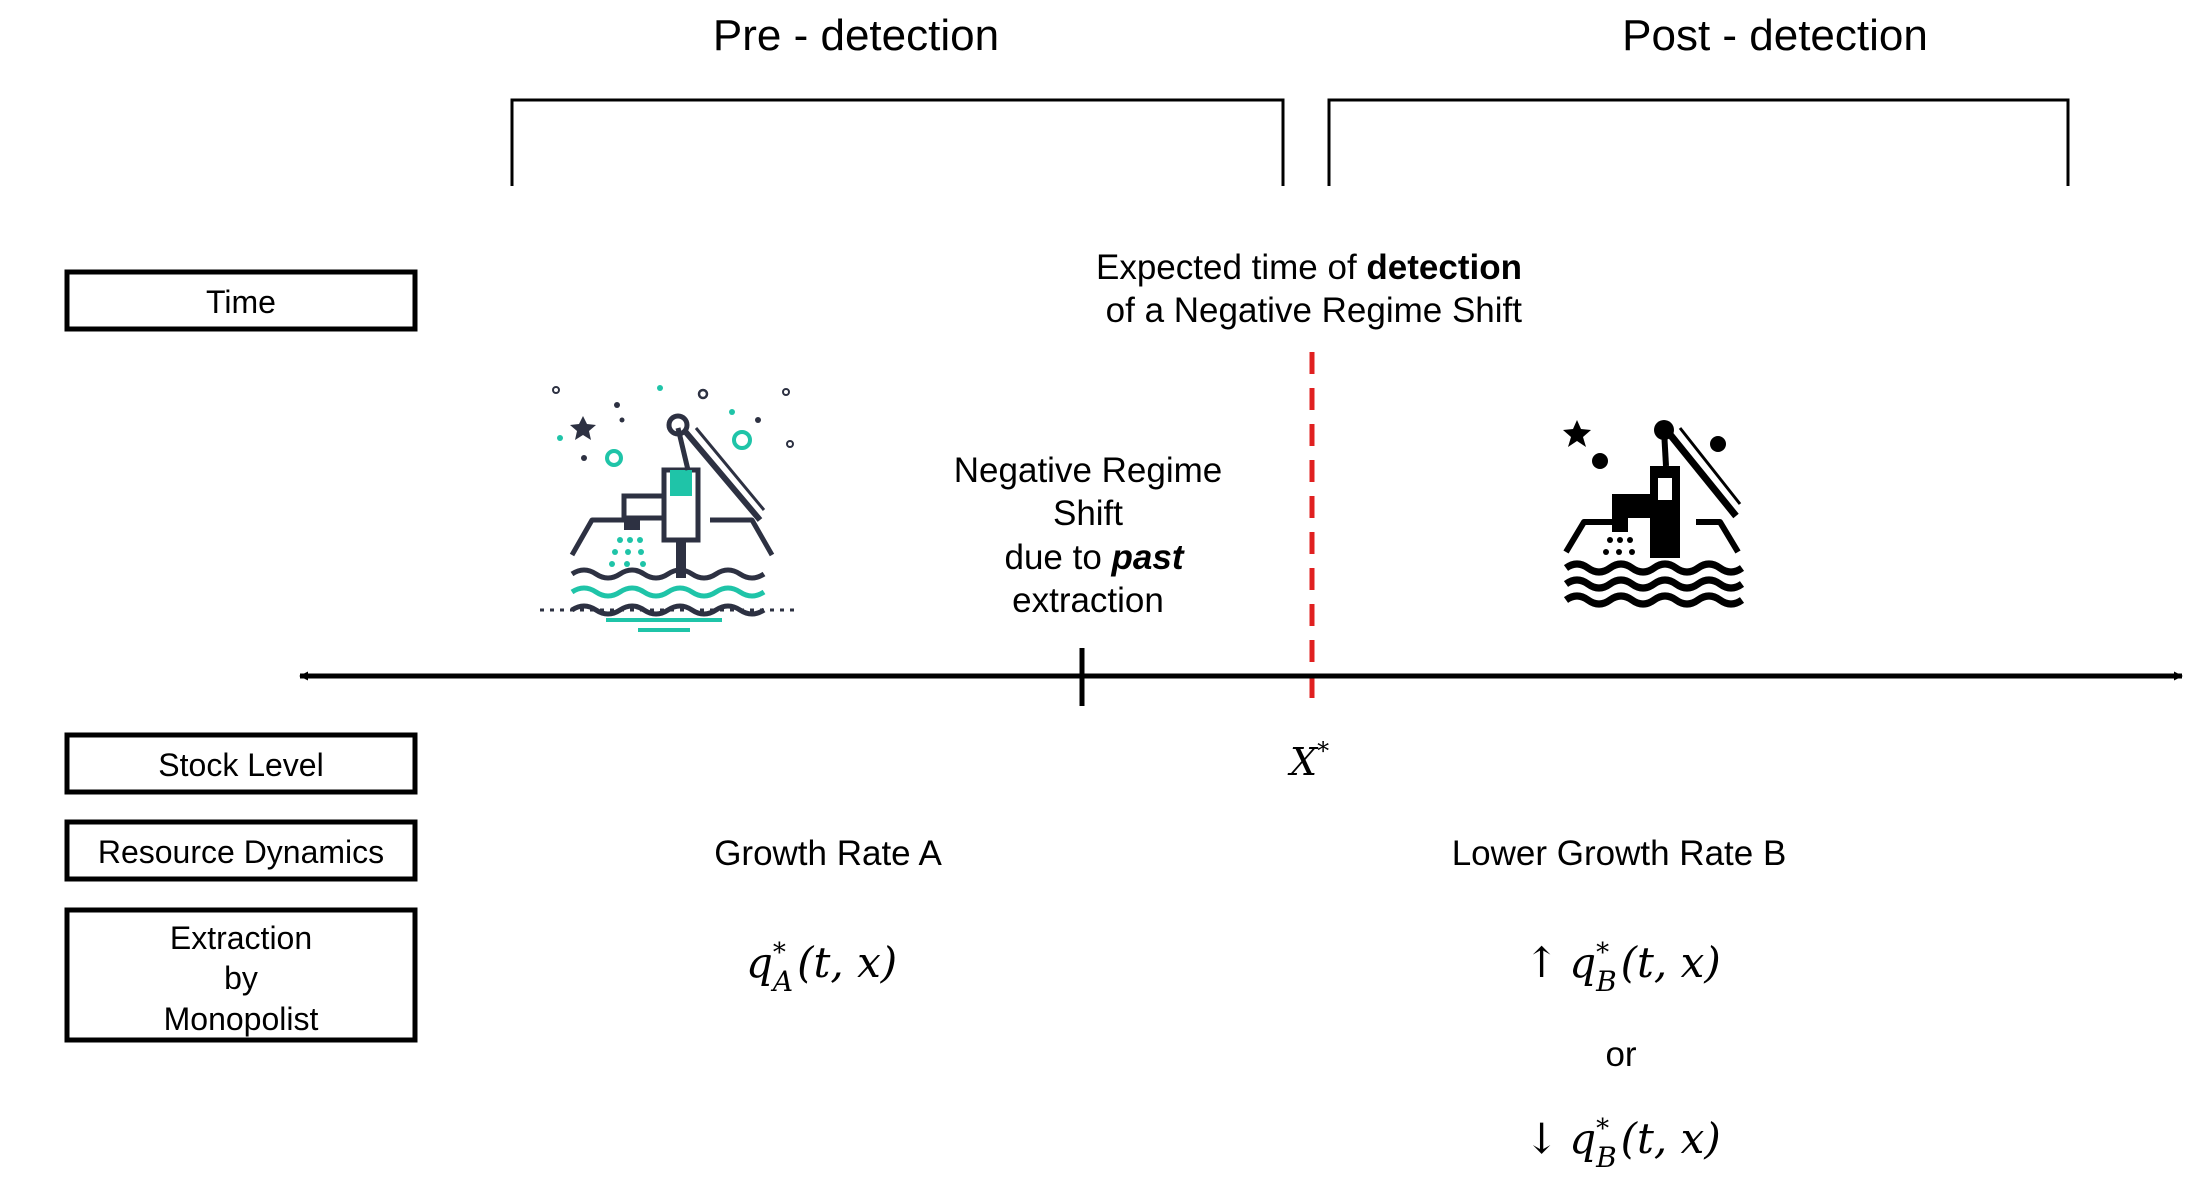 This screenshot has height=1204, width=2212. Describe the element at coordinates (1622, 1144) in the screenshot. I see `extraction-q-b-down: ↓ q* B(t, x)` at that location.